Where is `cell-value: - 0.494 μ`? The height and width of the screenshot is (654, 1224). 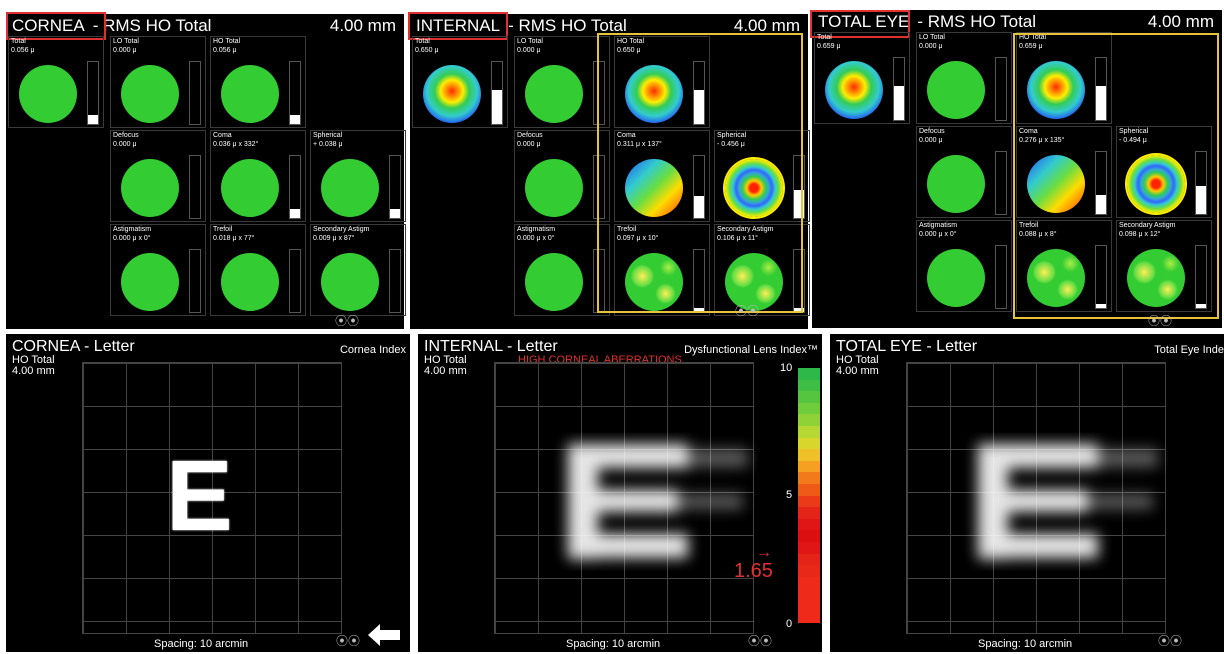
cell-value: - 0.494 μ is located at coordinates (1133, 140).